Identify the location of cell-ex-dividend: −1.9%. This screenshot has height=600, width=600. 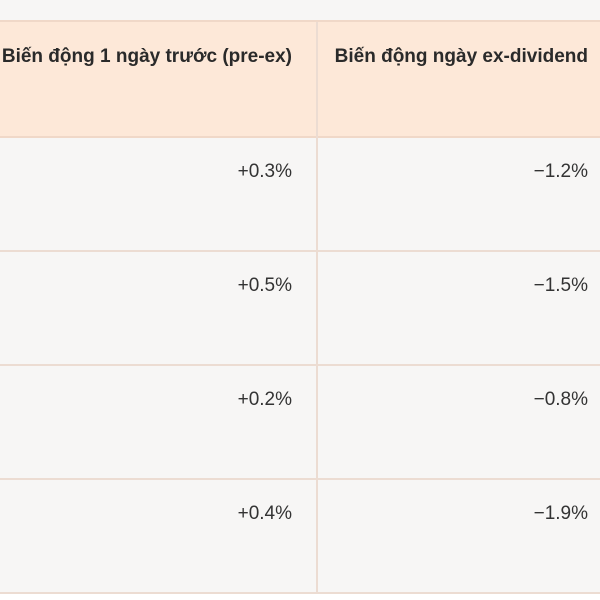
(560, 513).